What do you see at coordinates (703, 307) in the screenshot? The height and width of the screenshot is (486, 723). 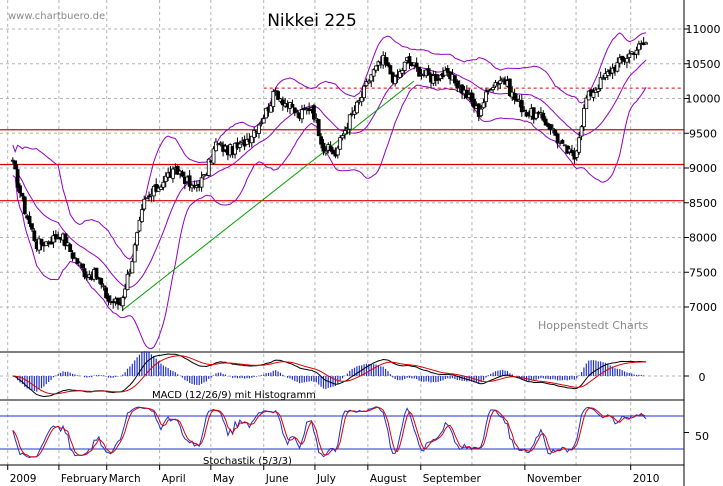 I see `price-tick-label: 7000` at bounding box center [703, 307].